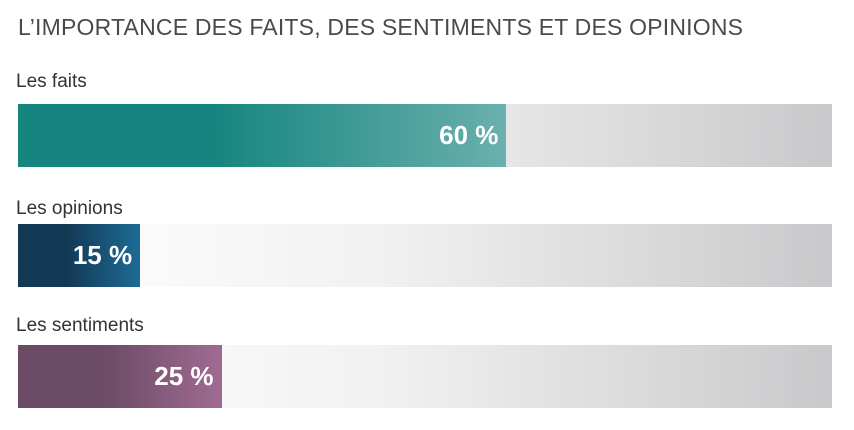 The width and height of the screenshot is (854, 430). I want to click on bar-fill-opinions, so click(79, 255).